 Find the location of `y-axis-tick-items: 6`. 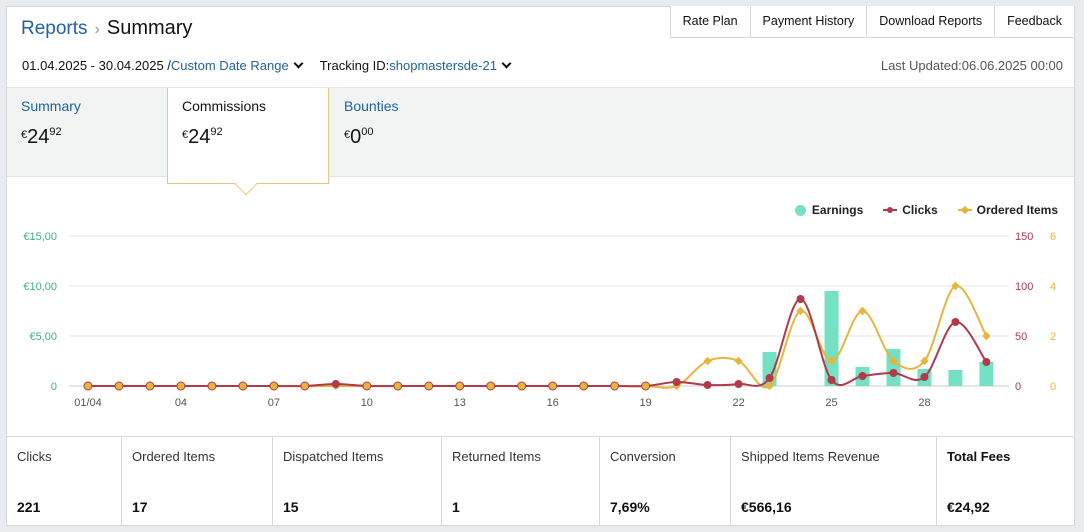

y-axis-tick-items: 6 is located at coordinates (1053, 237).